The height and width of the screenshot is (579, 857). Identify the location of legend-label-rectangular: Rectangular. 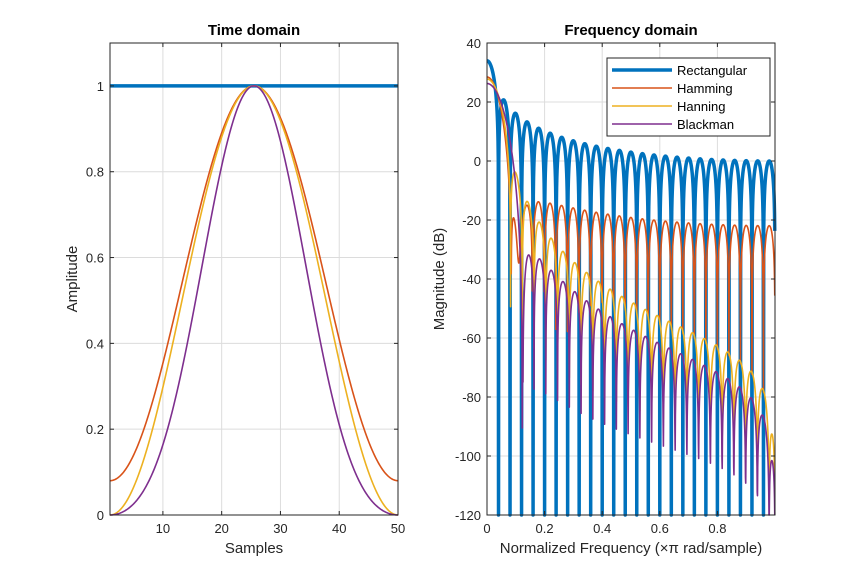
(712, 70).